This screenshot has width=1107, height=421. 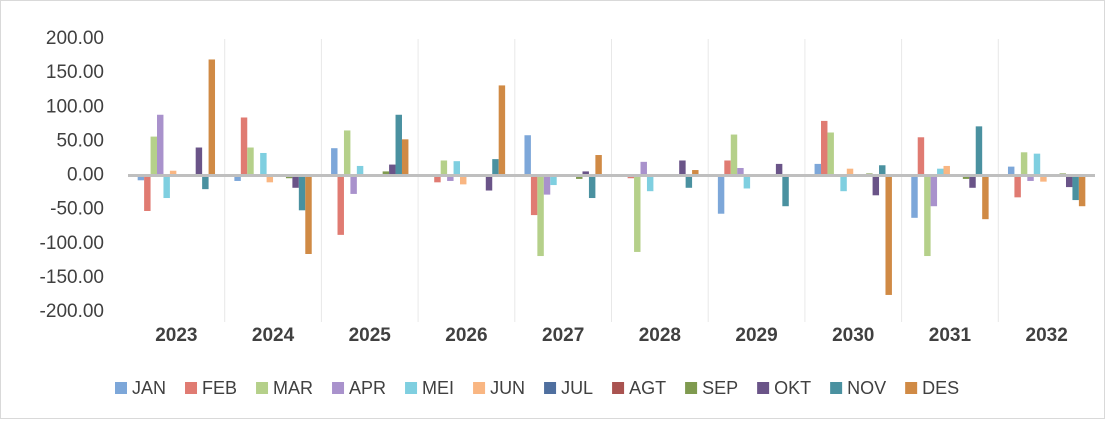 What do you see at coordinates (176, 335) in the screenshot?
I see `x-tick-label: 2023` at bounding box center [176, 335].